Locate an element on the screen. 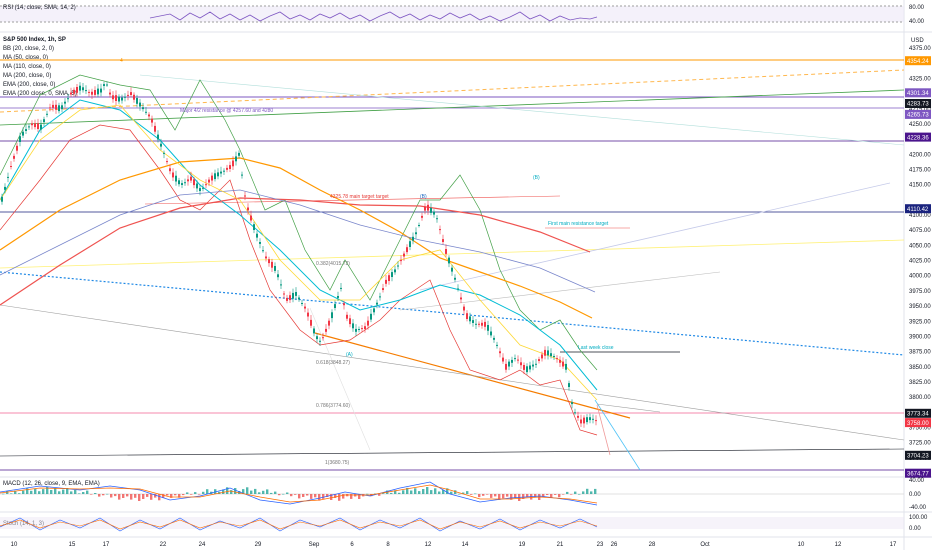  annotation-fib-0618: 0.618(3848.27) is located at coordinates (333, 363).